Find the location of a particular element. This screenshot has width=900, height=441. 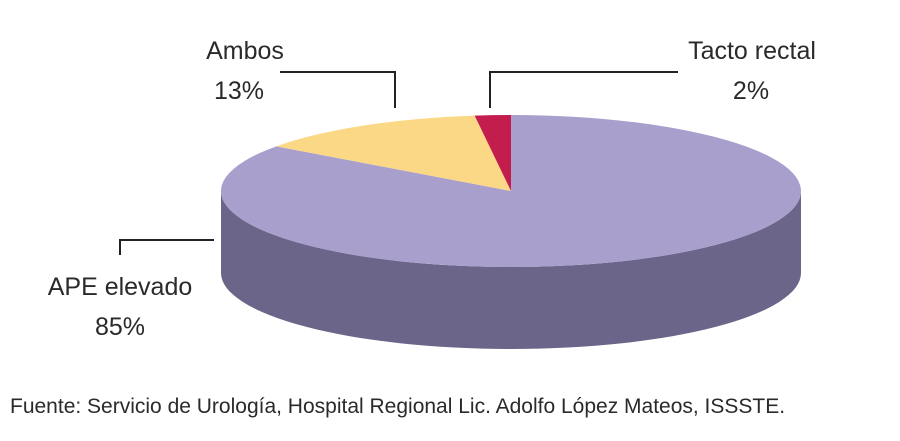

slice-tacto-rectal is located at coordinates (492, 153).